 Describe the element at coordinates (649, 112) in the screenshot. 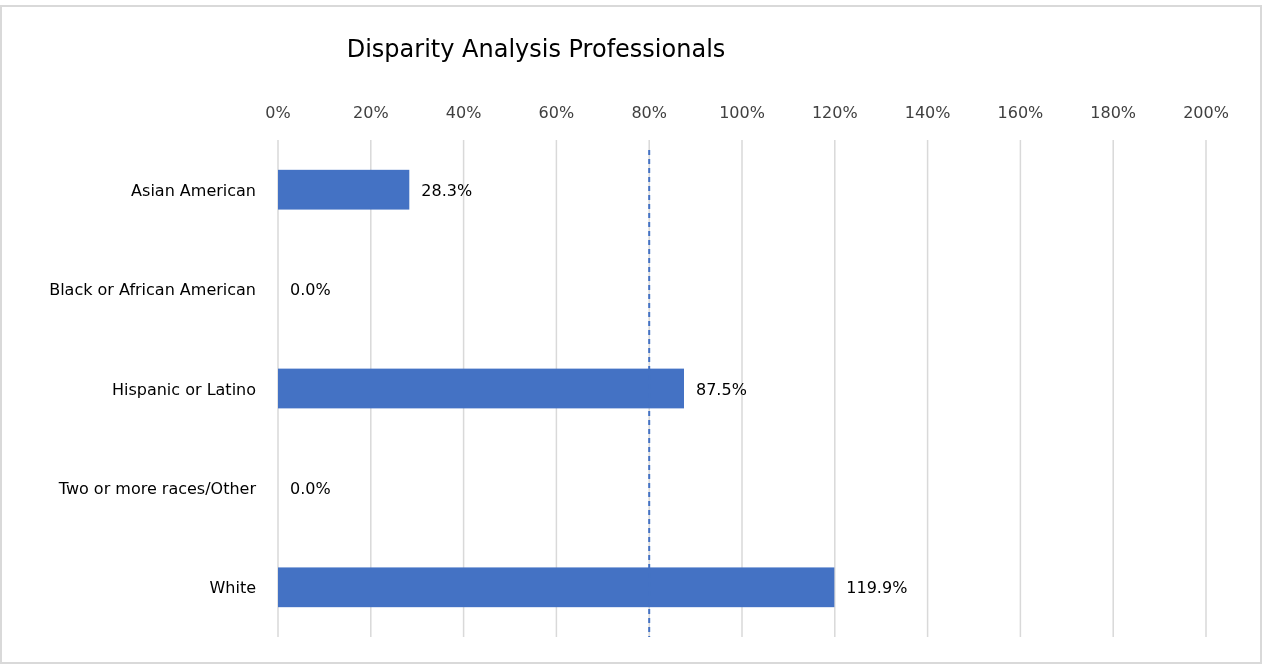

I see `x-tick-label: 80%` at that location.